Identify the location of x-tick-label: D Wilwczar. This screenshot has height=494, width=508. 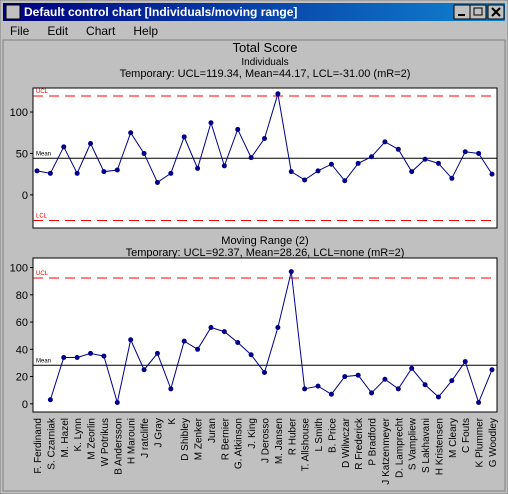
(346, 442).